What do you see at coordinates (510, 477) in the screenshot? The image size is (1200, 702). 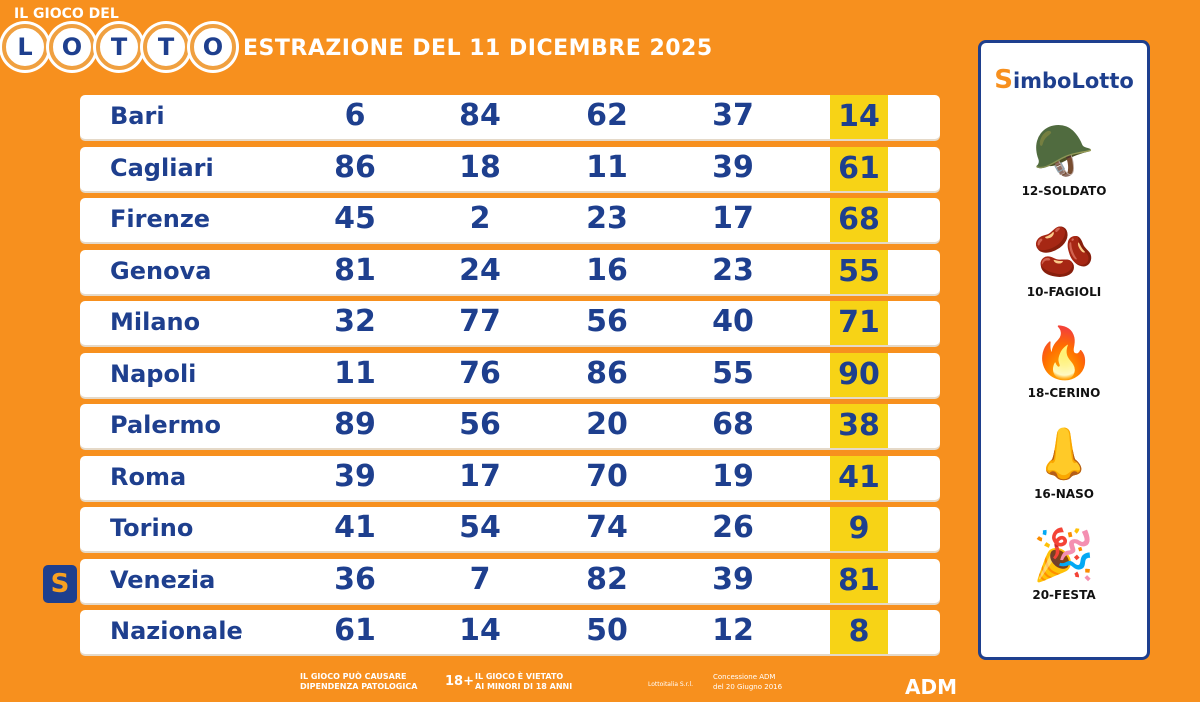 I see `table-row: Roma 39 17 70 19 41` at bounding box center [510, 477].